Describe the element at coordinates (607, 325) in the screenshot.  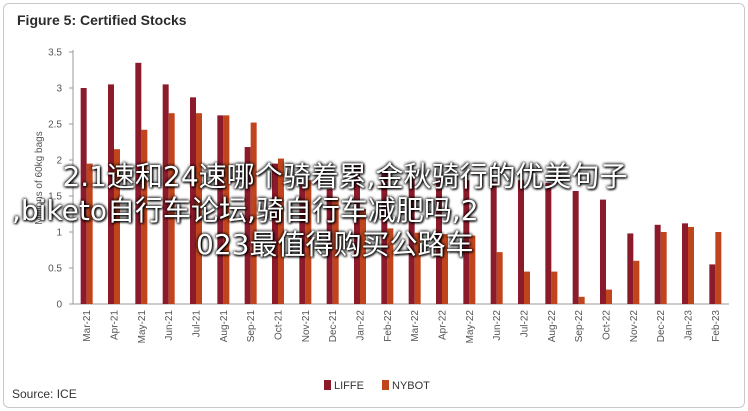
I see `x-tick-label: Oct-22` at that location.